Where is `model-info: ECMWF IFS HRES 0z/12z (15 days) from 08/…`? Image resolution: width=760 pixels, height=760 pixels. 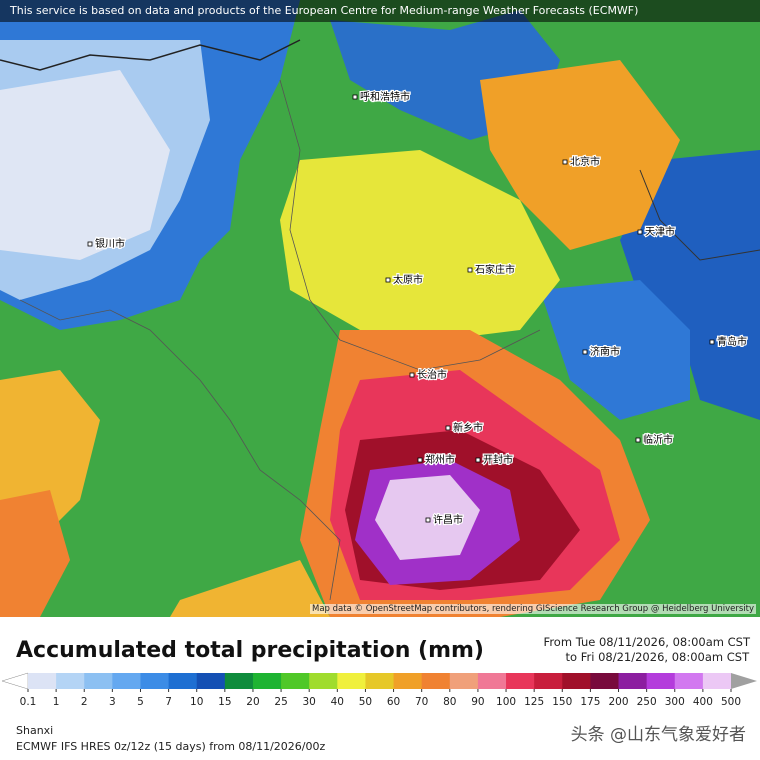 model-info: ECMWF IFS HRES 0z/12z (15 days) from 08/… is located at coordinates (171, 746).